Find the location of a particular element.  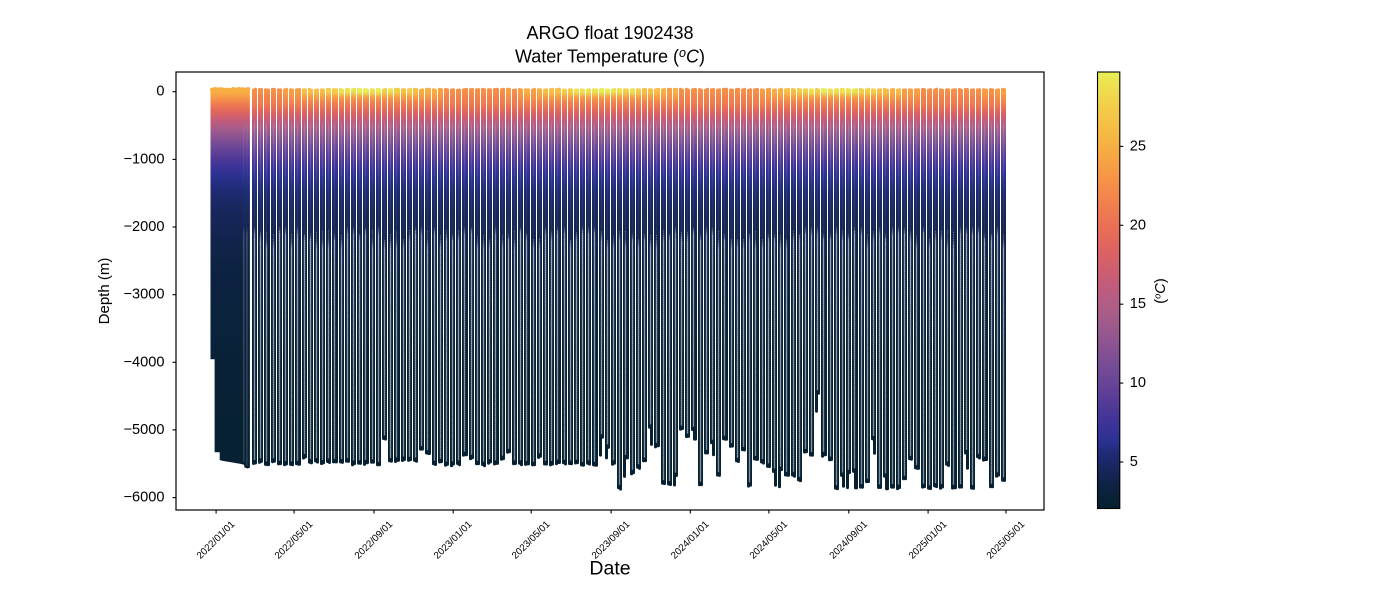

svg-text: Depth (m) is located at coordinates (104, 291).